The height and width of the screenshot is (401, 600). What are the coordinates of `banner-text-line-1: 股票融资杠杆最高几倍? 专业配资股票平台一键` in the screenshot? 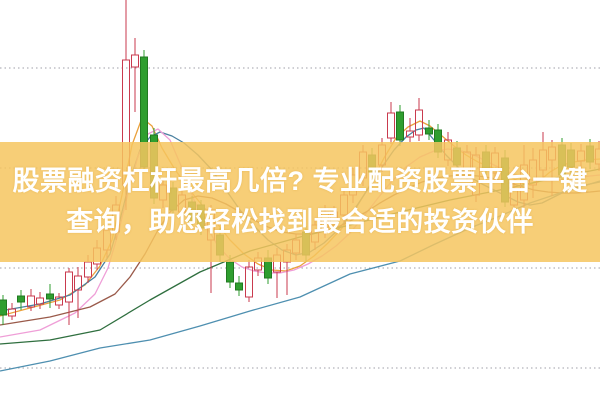 It's located at (300, 181).